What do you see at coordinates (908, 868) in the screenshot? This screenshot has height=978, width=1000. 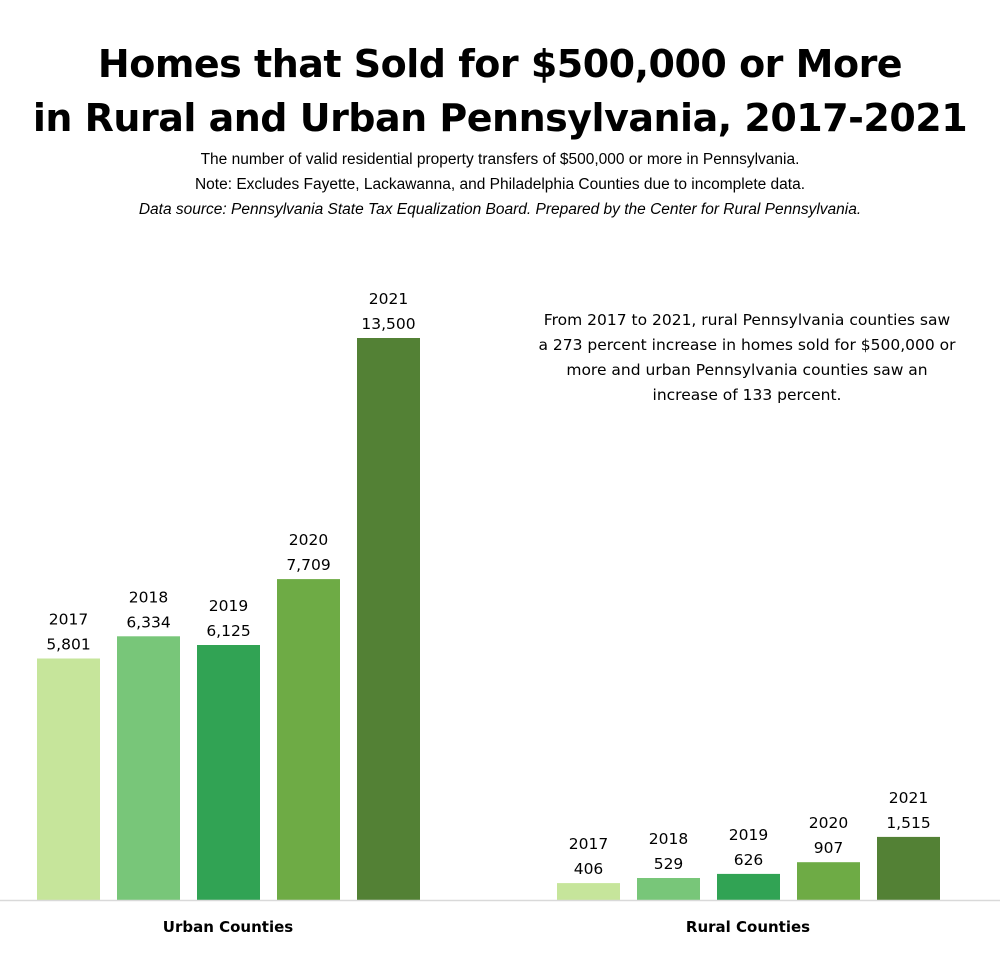 I see `bar-rural-2021` at bounding box center [908, 868].